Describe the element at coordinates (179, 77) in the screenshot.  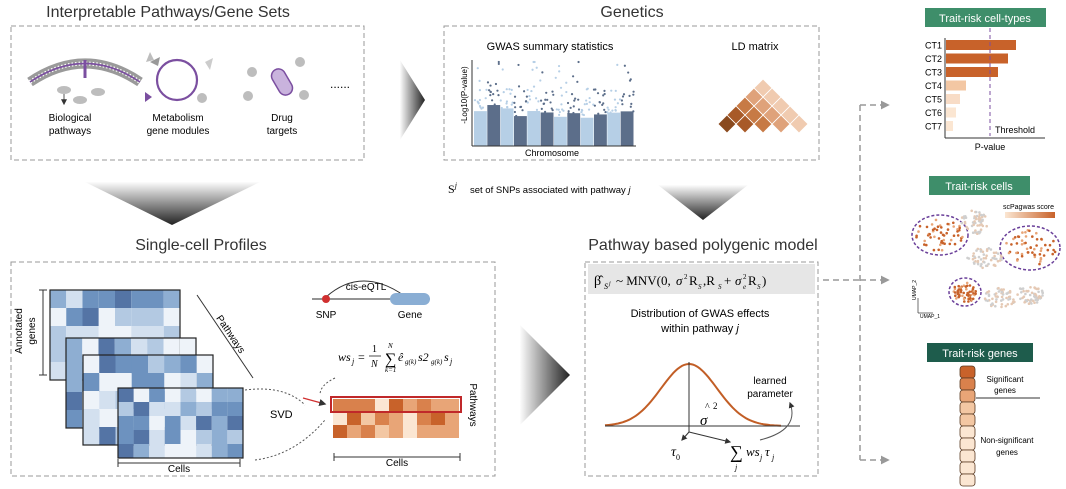
I see `metabolism-cycle-icon` at that location.